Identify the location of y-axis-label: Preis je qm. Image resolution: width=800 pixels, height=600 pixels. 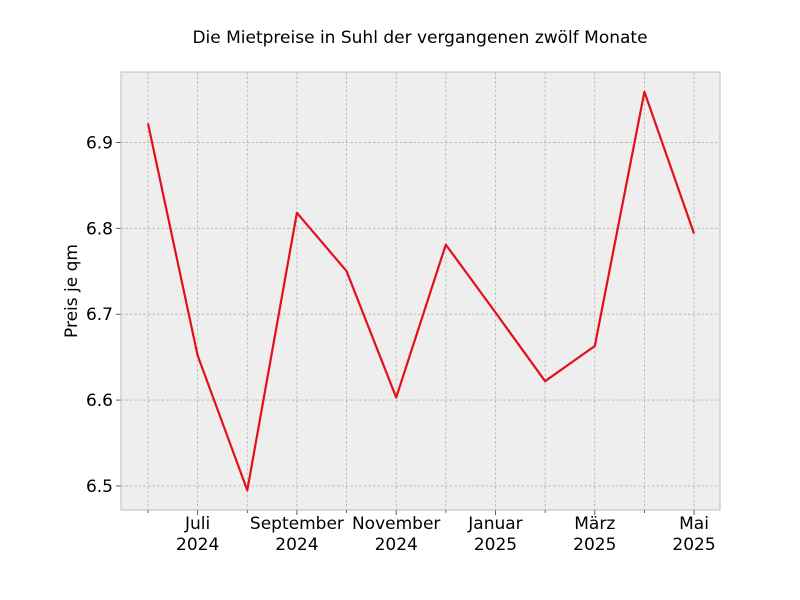
(72, 291).